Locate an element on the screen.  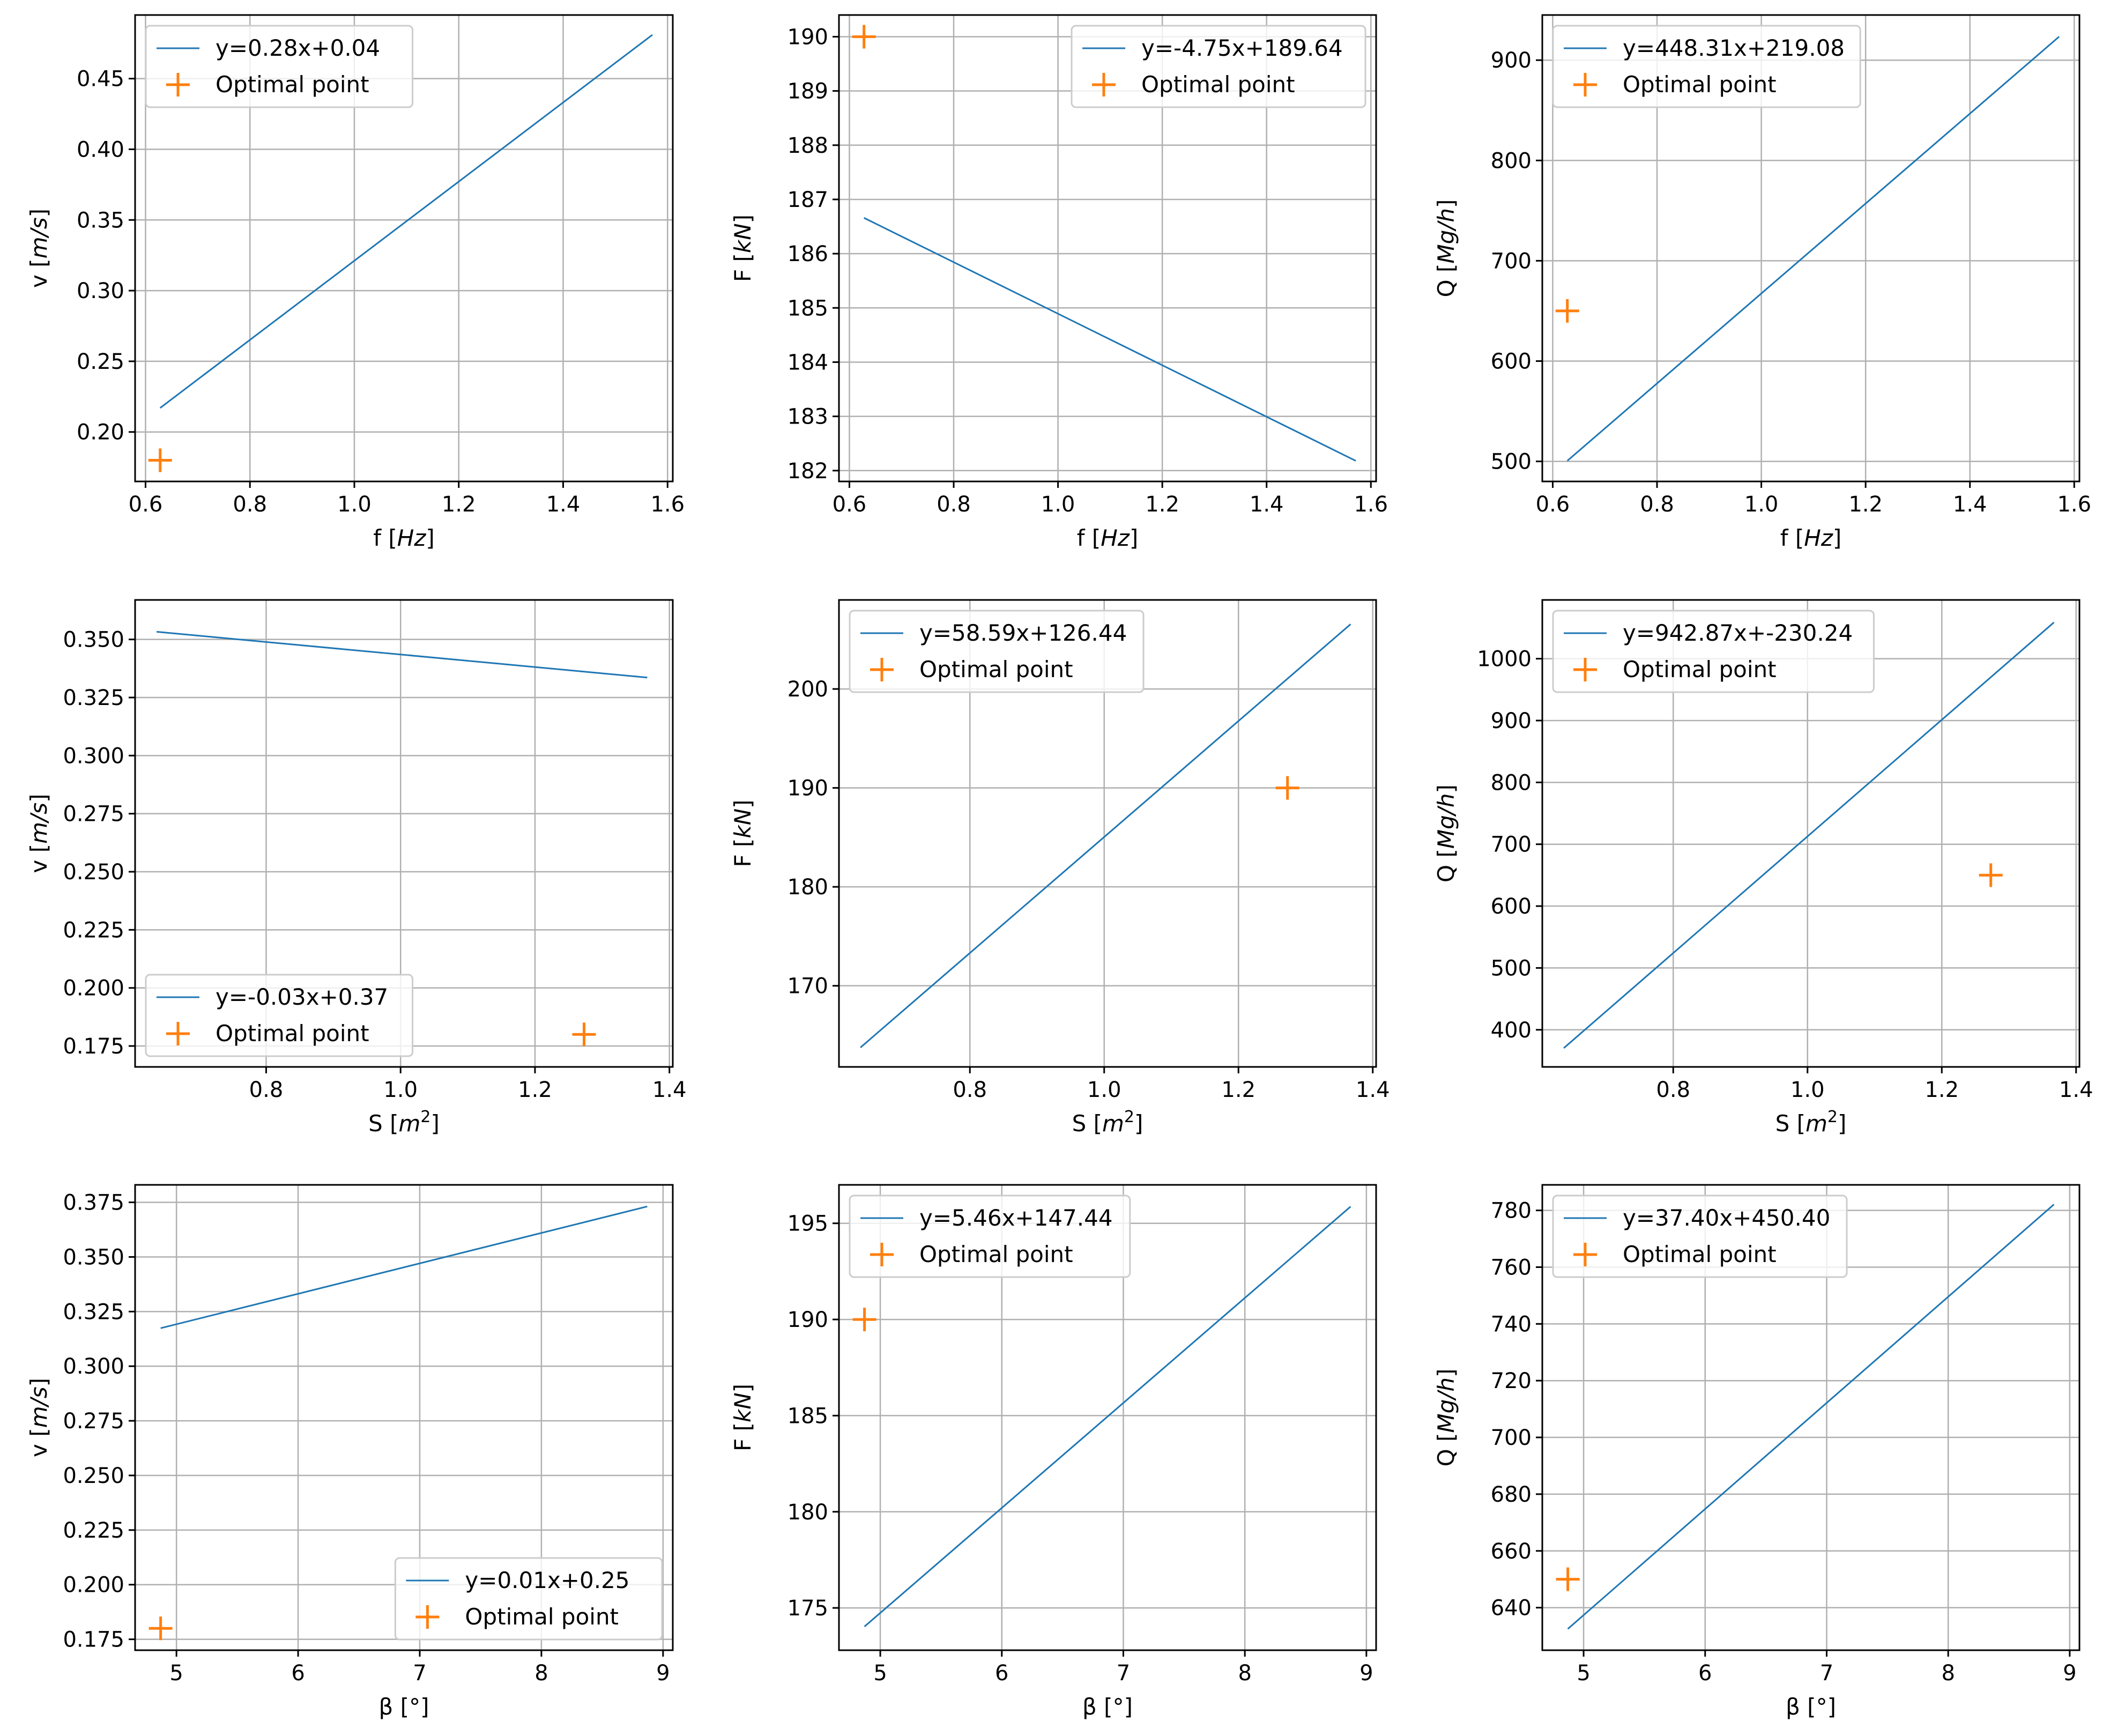
legend: y=0.28x+0.04 Optimal point is located at coordinates (279, 67).